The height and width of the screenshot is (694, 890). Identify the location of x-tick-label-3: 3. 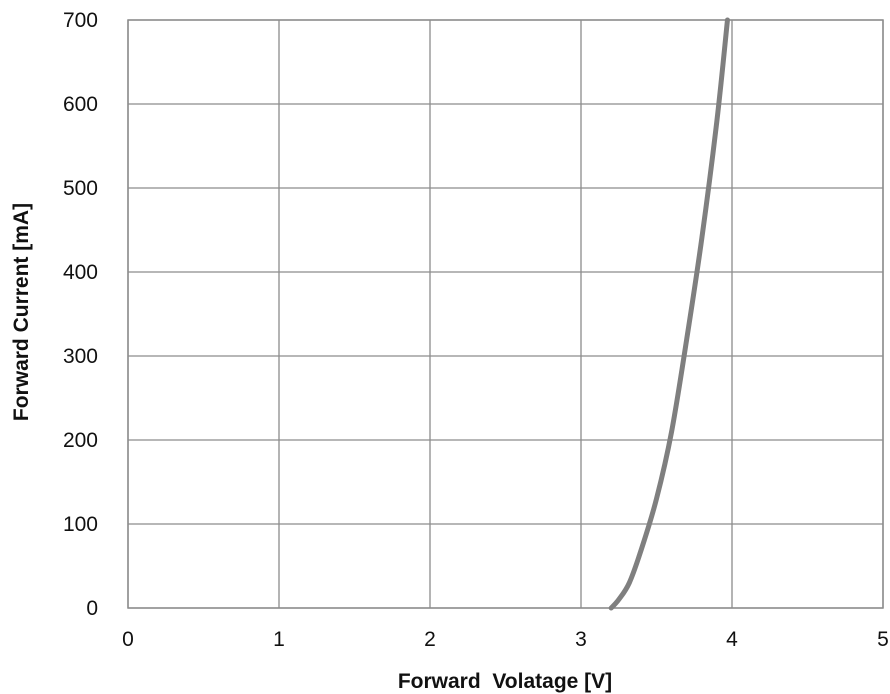
(581, 639).